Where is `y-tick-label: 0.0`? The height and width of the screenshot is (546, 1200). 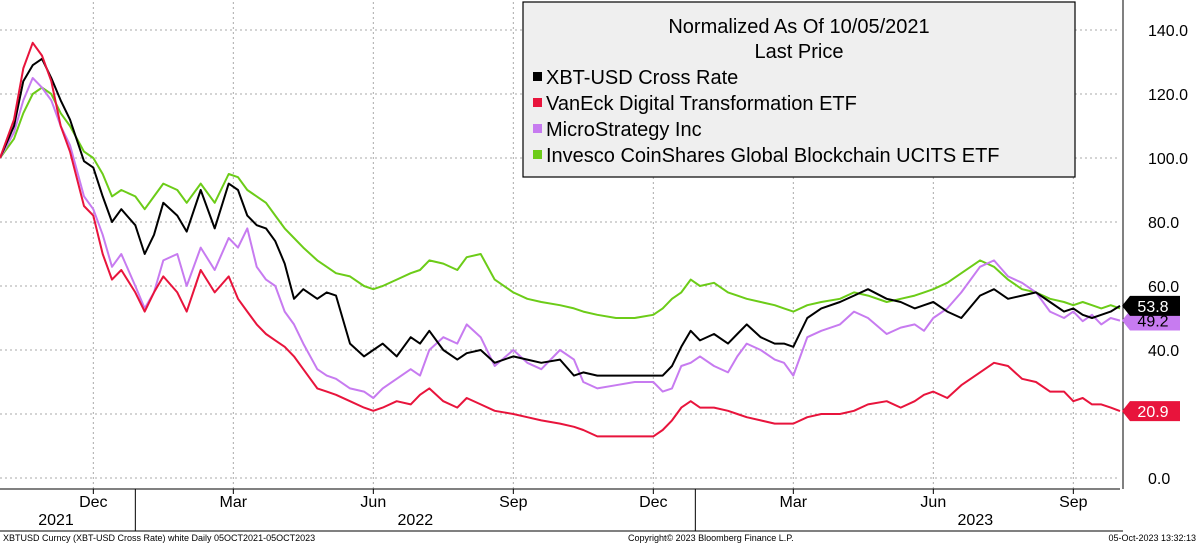 y-tick-label: 0.0 is located at coordinates (1159, 479).